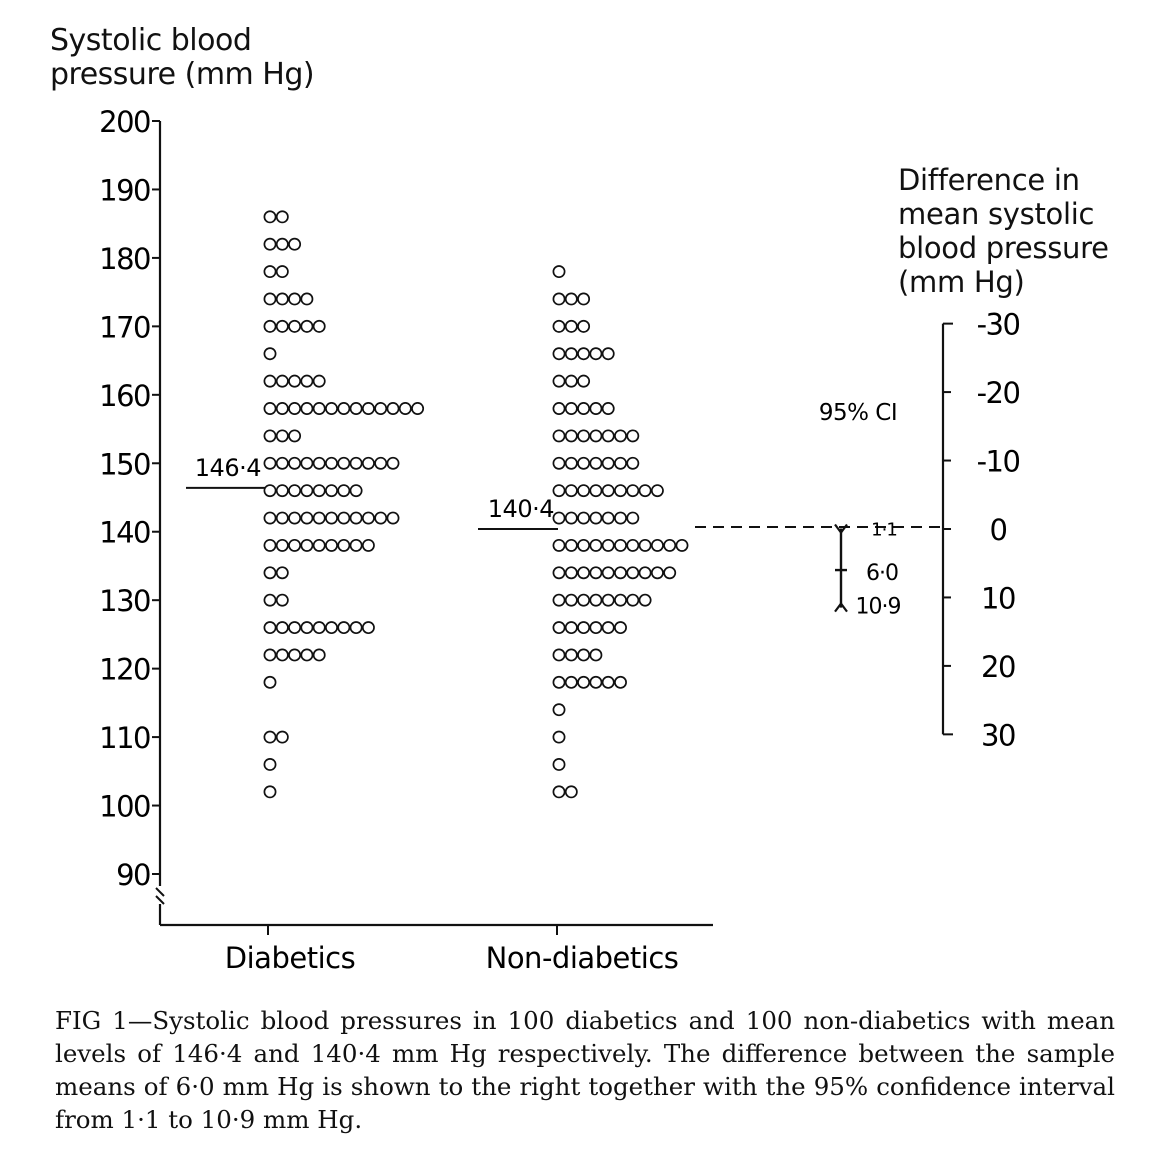 This screenshot has width=1176, height=1158. Describe the element at coordinates (151, 40) in the screenshot. I see `y-axis-title-line1: Systolic blood` at that location.